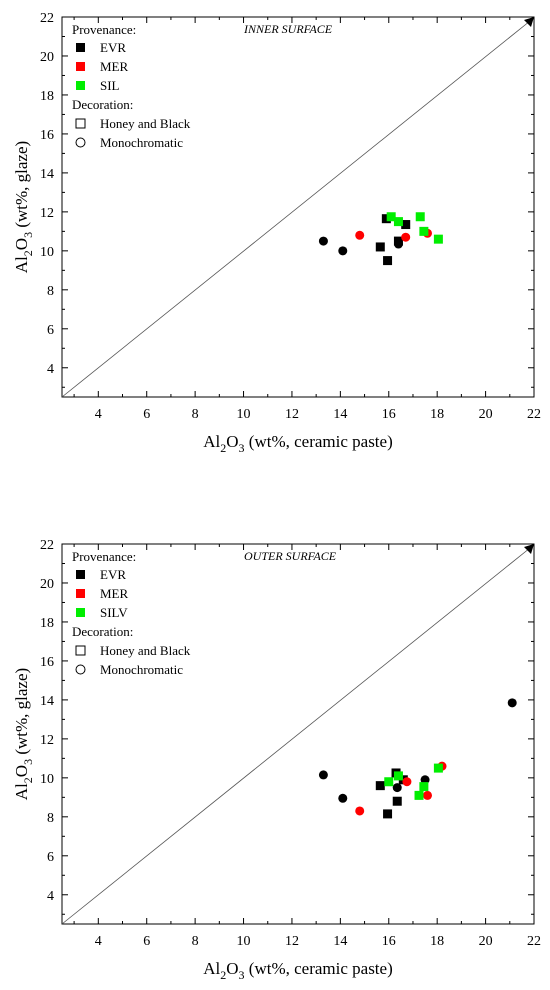  What do you see at coordinates (50, 369) in the screenshot?
I see `y-tick-label: 4` at bounding box center [50, 369].